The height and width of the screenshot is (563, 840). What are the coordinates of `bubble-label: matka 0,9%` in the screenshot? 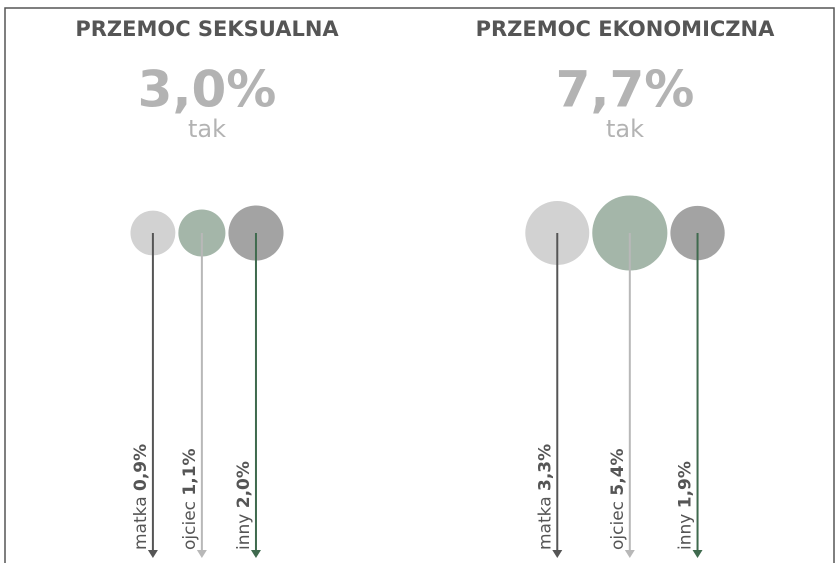 It's located at (141, 497).